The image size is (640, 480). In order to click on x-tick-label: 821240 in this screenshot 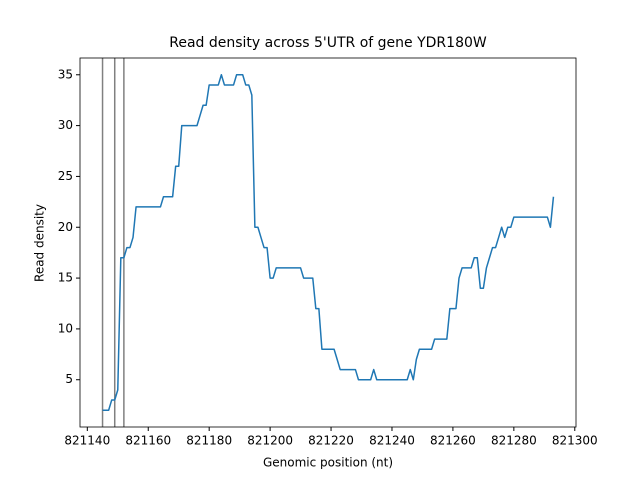, I will do `click(392, 441)`.